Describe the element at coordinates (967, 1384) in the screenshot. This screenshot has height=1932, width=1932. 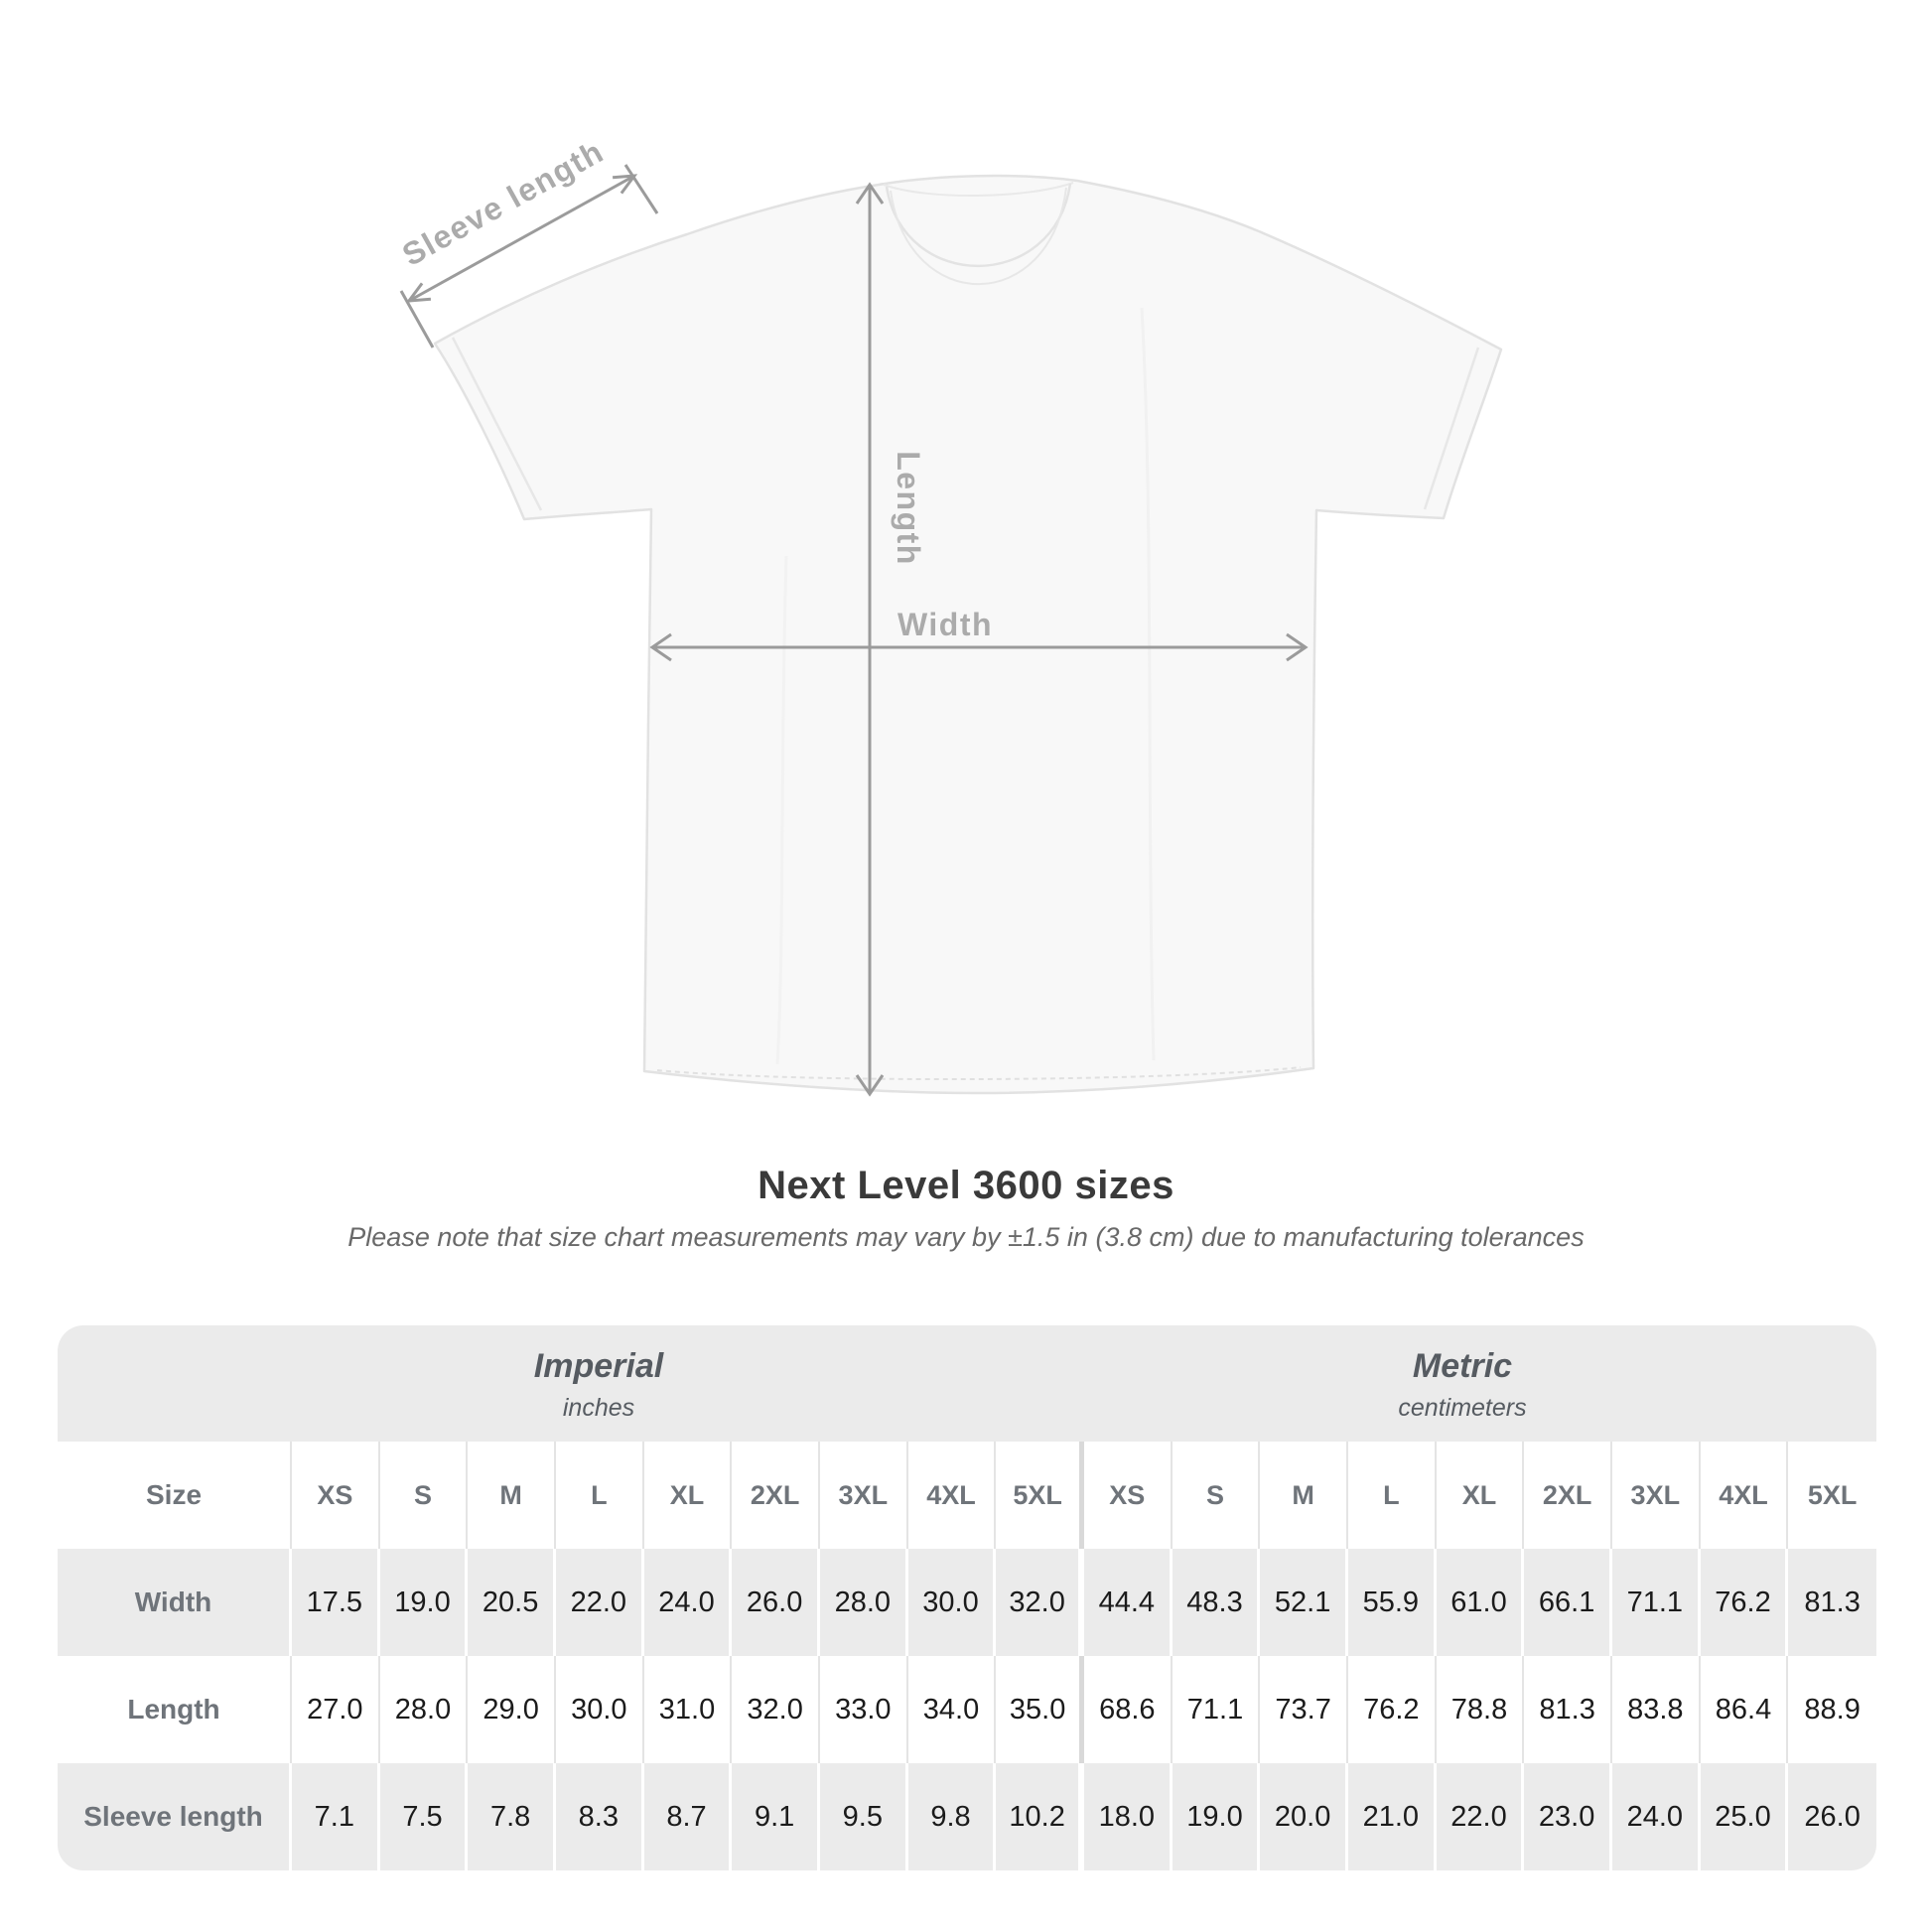
I see `table-units-header: Imperial inches Metric centimeters` at that location.